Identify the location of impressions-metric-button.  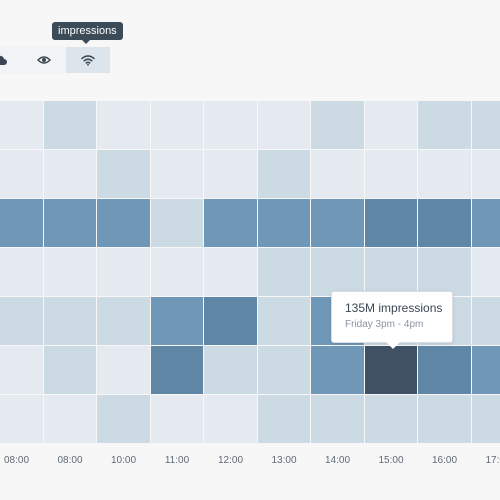
(88, 60).